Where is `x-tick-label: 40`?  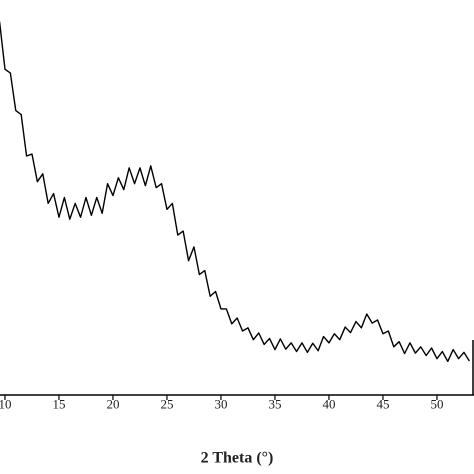
x-tick-label: 40 is located at coordinates (328, 404).